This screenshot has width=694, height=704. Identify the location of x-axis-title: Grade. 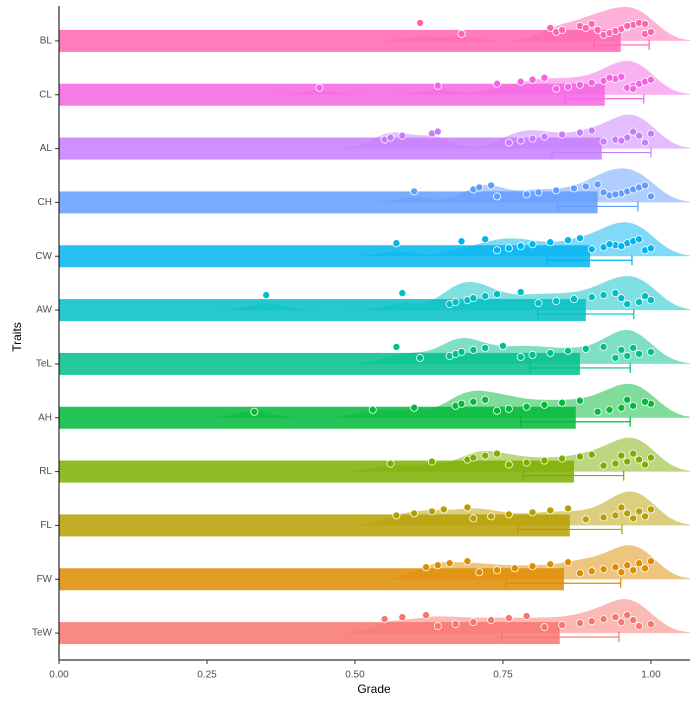
(374, 689).